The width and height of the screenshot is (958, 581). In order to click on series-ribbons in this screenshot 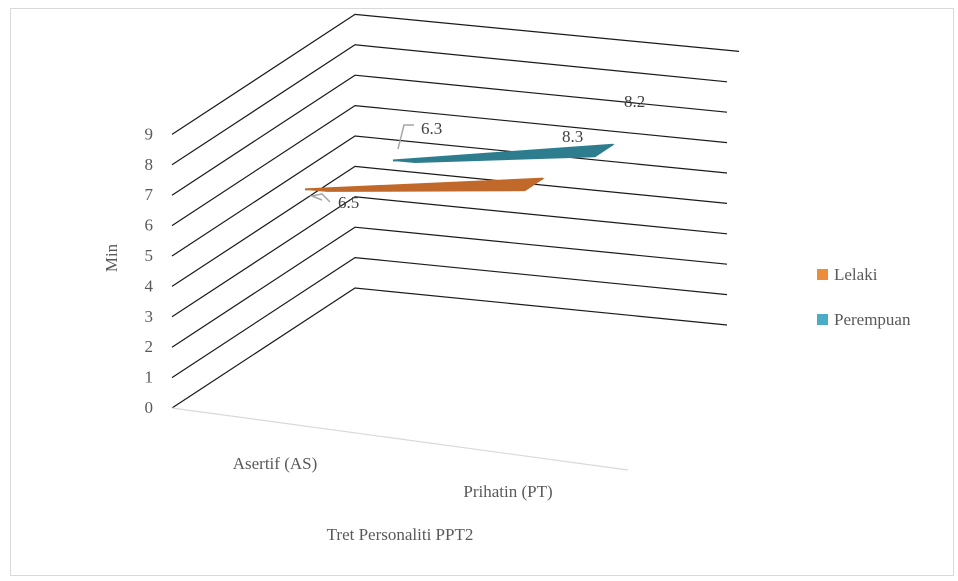, I will do `click(459, 167)`.